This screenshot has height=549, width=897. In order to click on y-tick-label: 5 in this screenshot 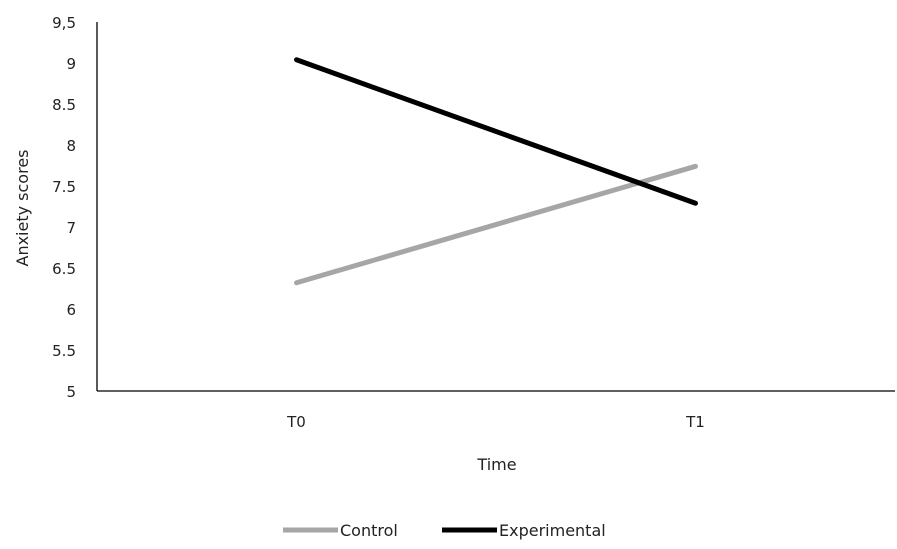, I will do `click(71, 392)`.